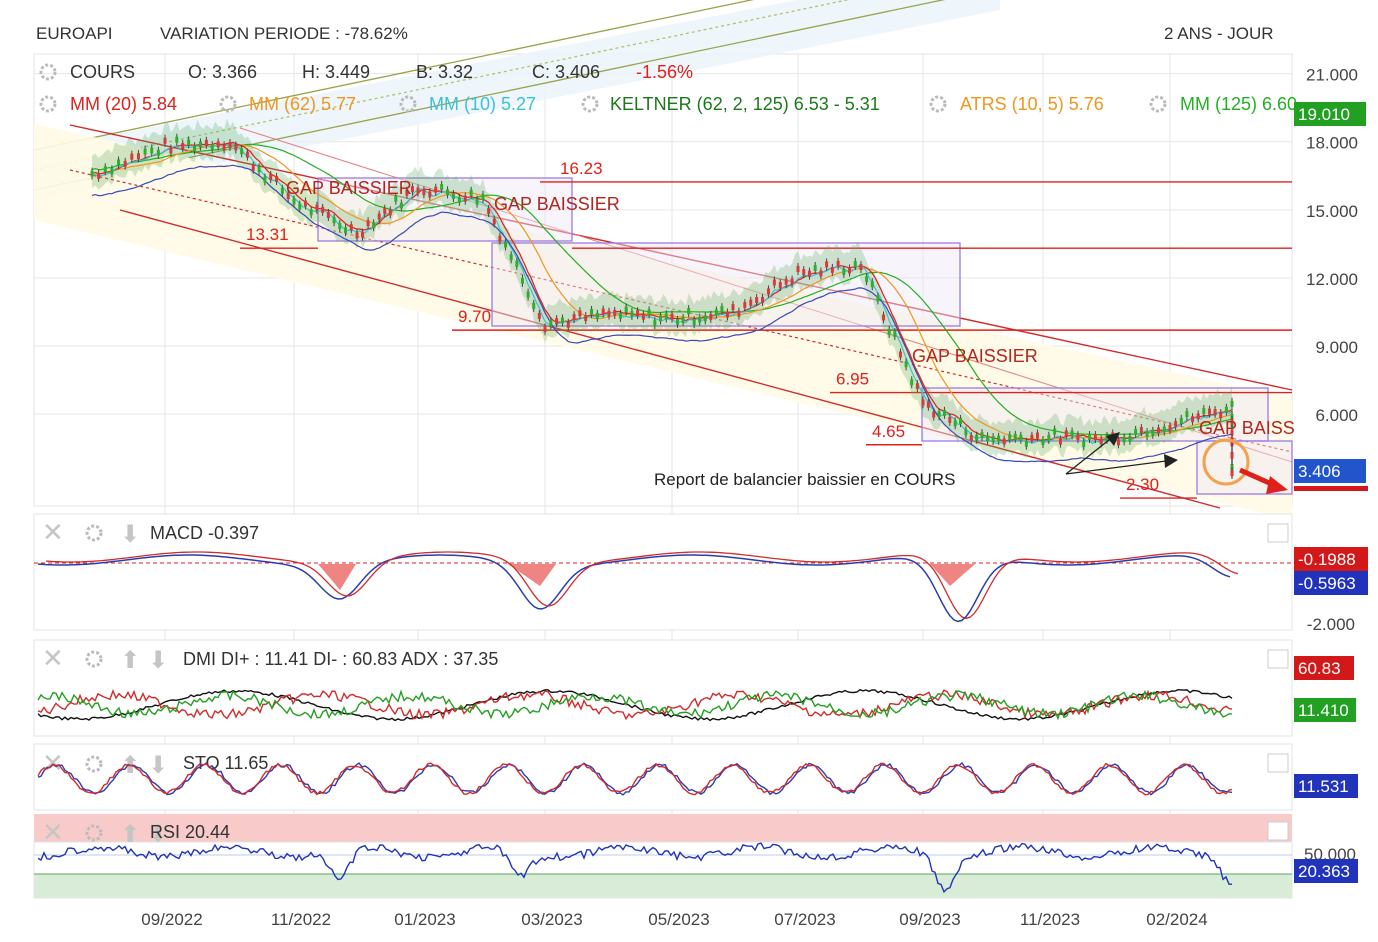 The width and height of the screenshot is (1378, 942). What do you see at coordinates (1278, 831) in the screenshot?
I see `rsi-panel-checkbox` at bounding box center [1278, 831].